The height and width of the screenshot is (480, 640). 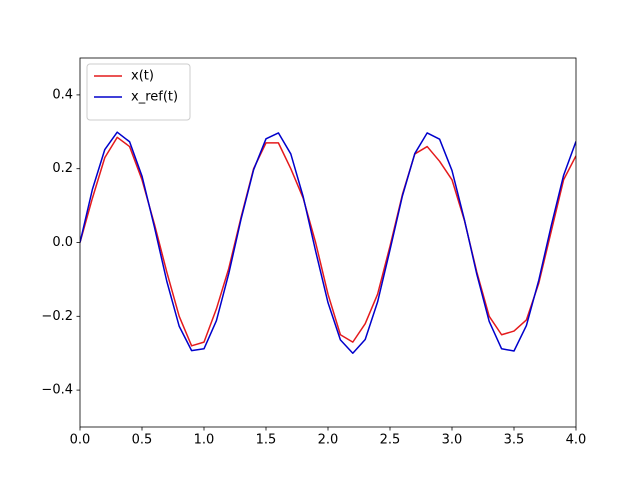 What do you see at coordinates (62, 242) in the screenshot?
I see `y-tick-label: 0.0` at bounding box center [62, 242].